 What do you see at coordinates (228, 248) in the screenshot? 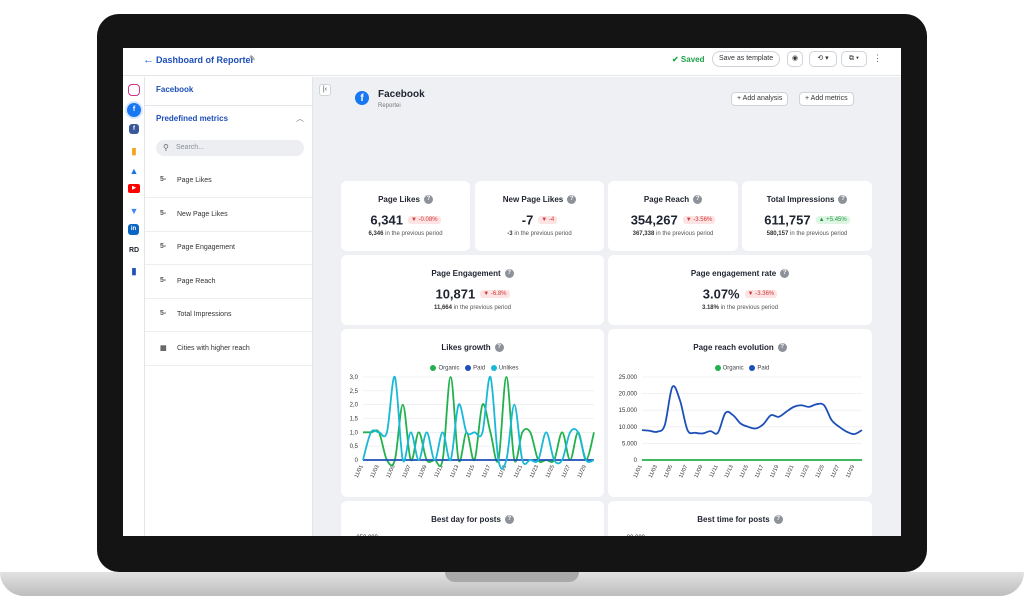
I see `metric-item: 5- Page Engagement` at bounding box center [228, 248].